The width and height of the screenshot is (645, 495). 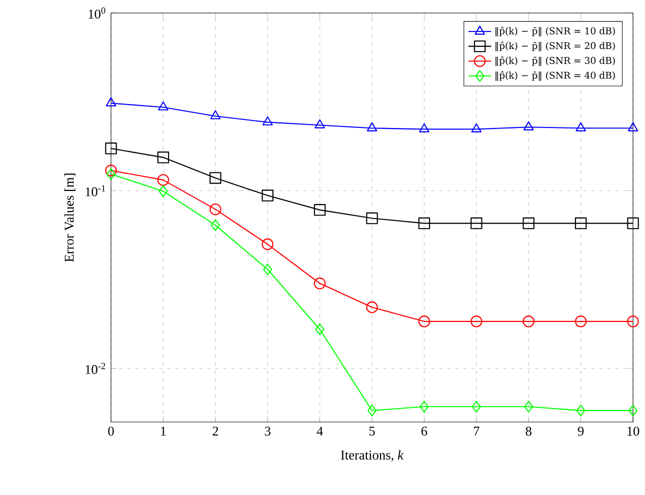 I want to click on y-tick-label: 10$^{-1}$, so click(x=96, y=190).